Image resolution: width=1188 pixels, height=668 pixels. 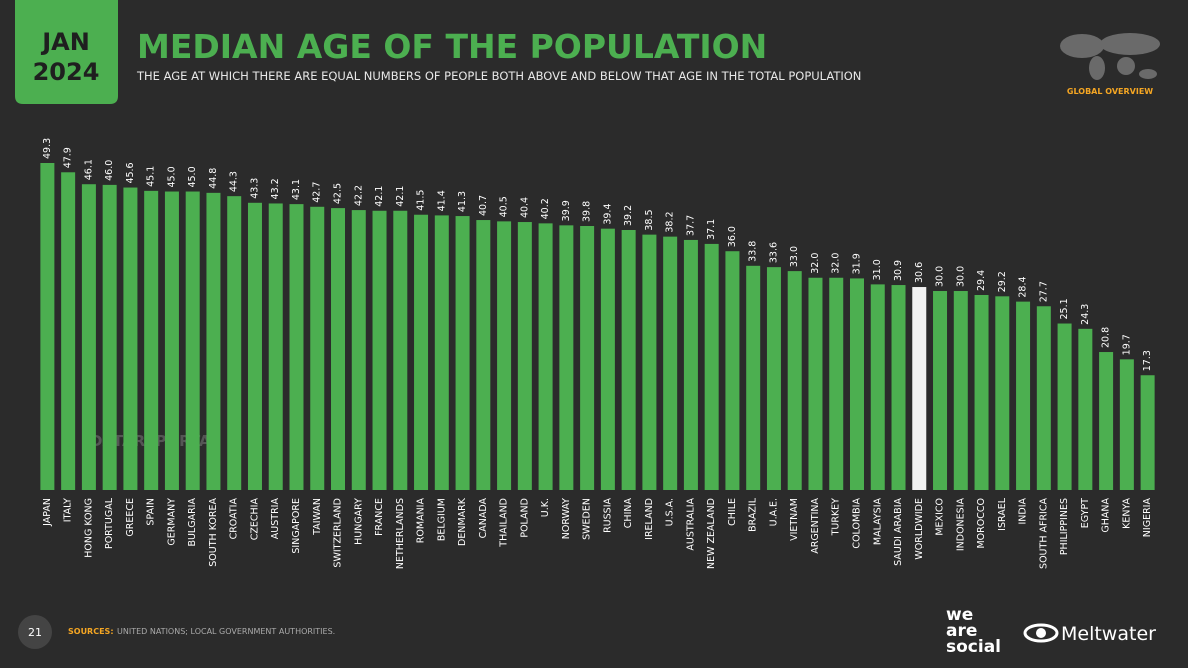 I want to click on x-tick-label: WORLDWIDE, so click(x=919, y=529).